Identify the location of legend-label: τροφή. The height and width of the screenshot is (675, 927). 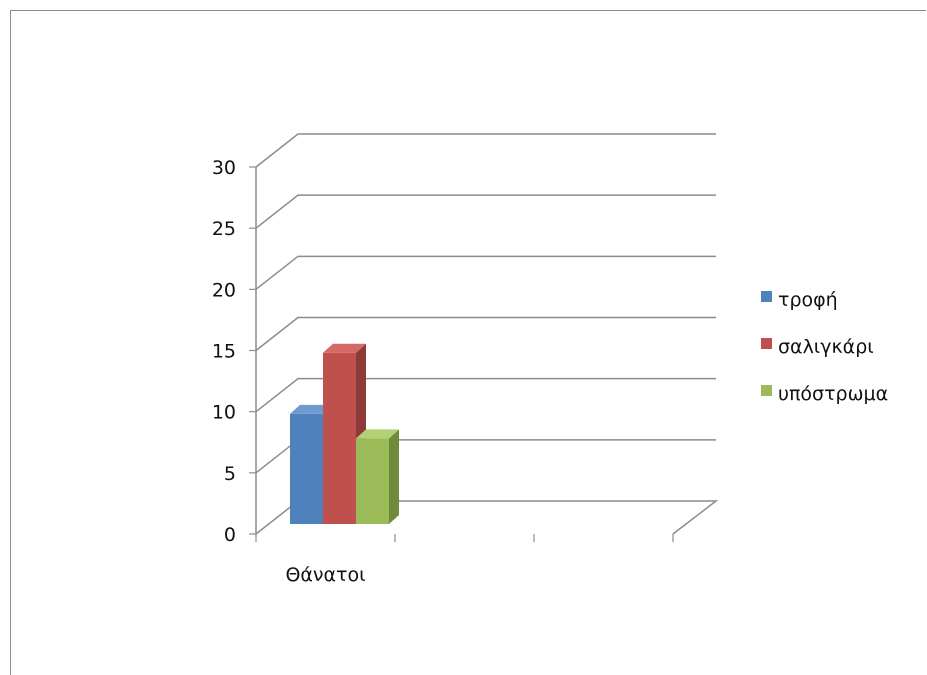
(808, 300).